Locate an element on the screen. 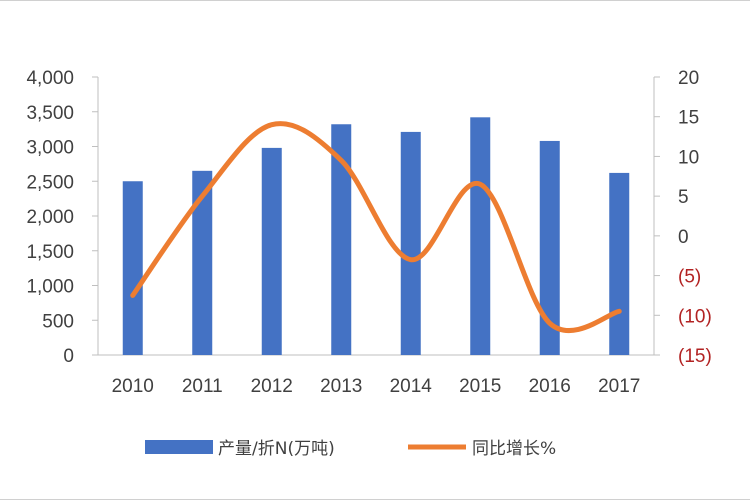  legend: 产量/折N(万吨) 同比增长% is located at coordinates (350, 449).